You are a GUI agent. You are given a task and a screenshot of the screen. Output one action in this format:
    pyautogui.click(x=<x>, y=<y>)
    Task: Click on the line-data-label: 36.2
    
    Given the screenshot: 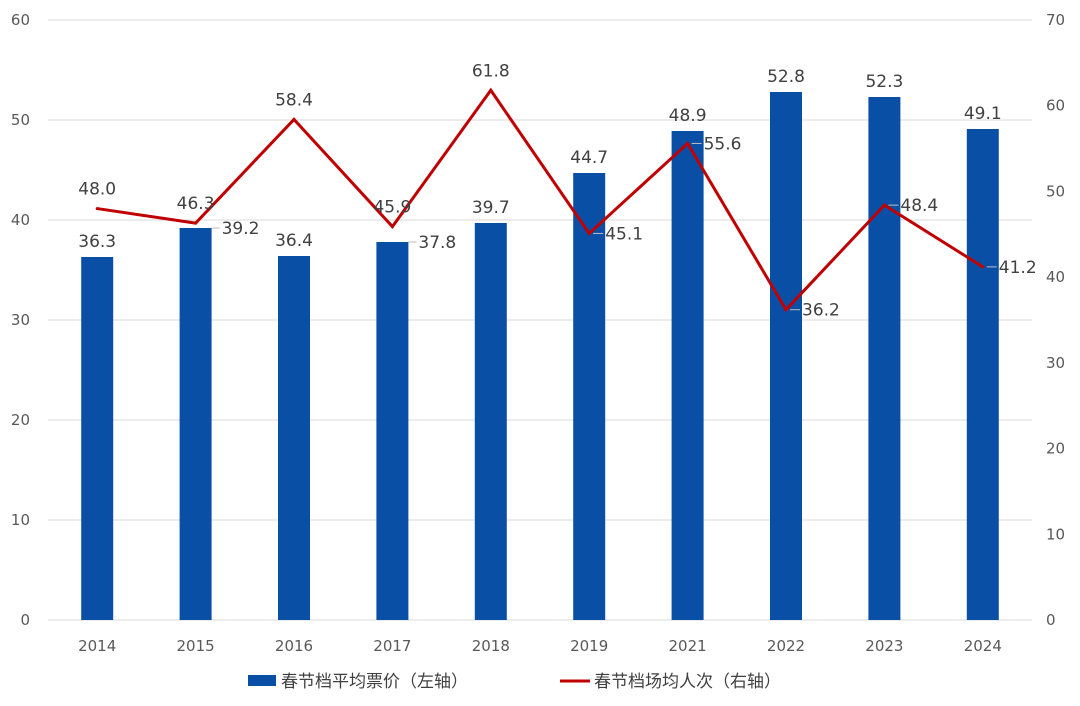 What is the action you would take?
    pyautogui.click(x=821, y=311)
    